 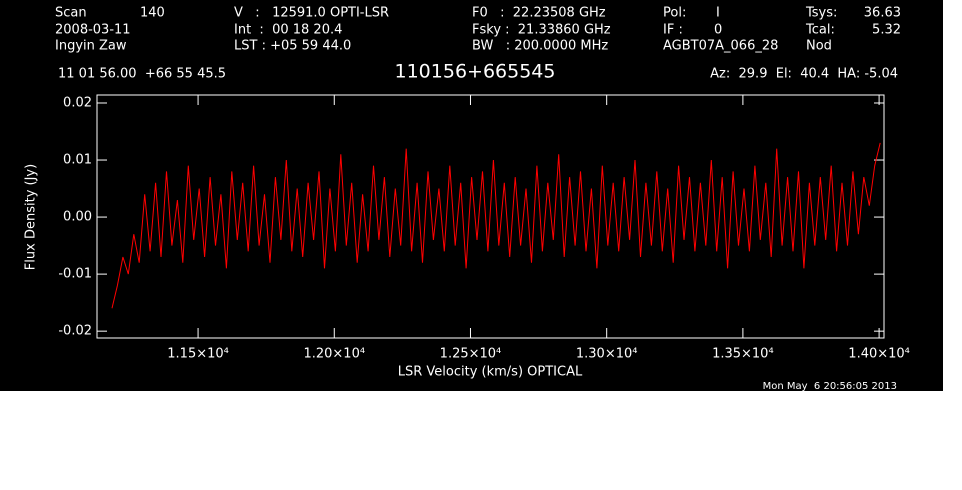 What do you see at coordinates (879, 354) in the screenshot?
I see `x-tick-label: 1.40×10⁴` at bounding box center [879, 354].